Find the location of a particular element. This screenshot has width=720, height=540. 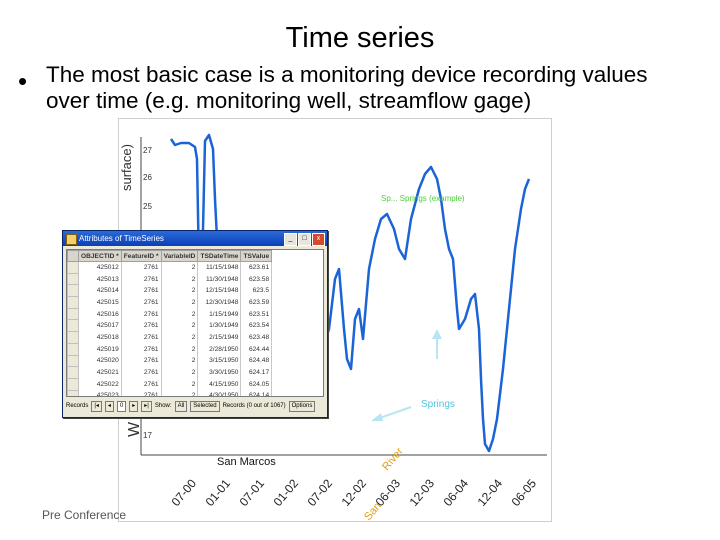

maximize-button: □ is located at coordinates (304, 239).